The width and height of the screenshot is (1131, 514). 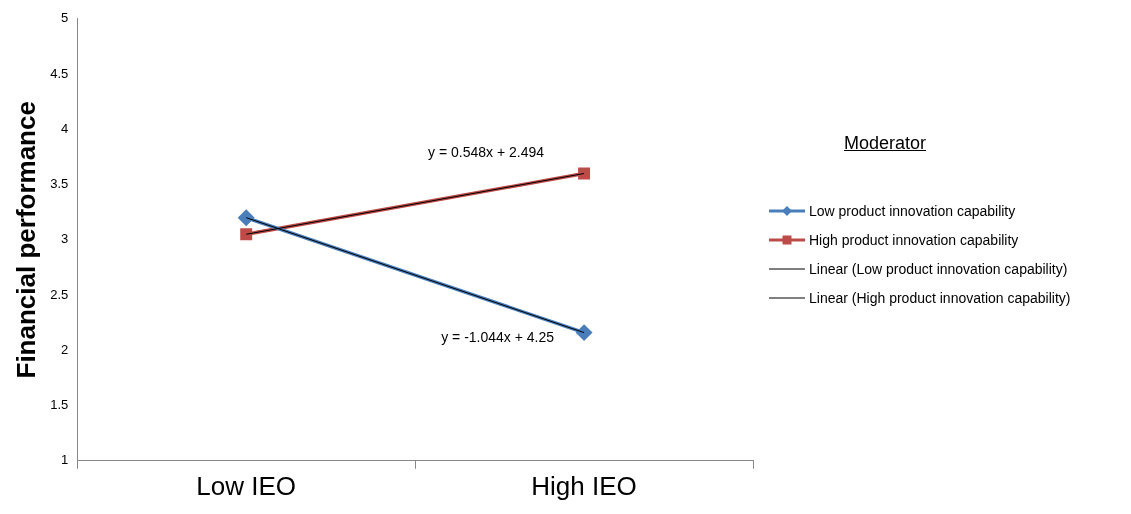 I want to click on y-tick-label: 4.5, so click(x=59, y=73).